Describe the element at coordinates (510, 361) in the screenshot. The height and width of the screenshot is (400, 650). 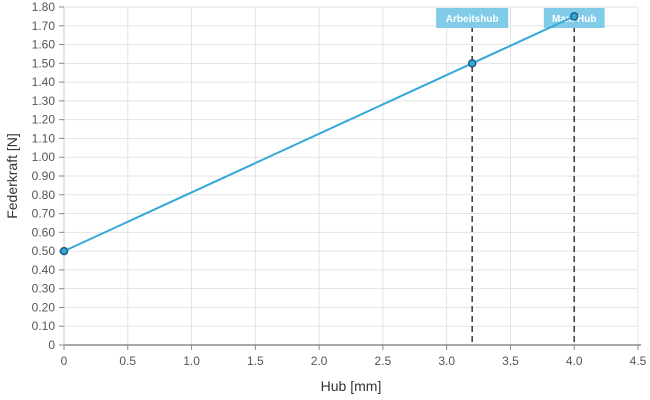
I see `x-tick-label: 3.5` at that location.